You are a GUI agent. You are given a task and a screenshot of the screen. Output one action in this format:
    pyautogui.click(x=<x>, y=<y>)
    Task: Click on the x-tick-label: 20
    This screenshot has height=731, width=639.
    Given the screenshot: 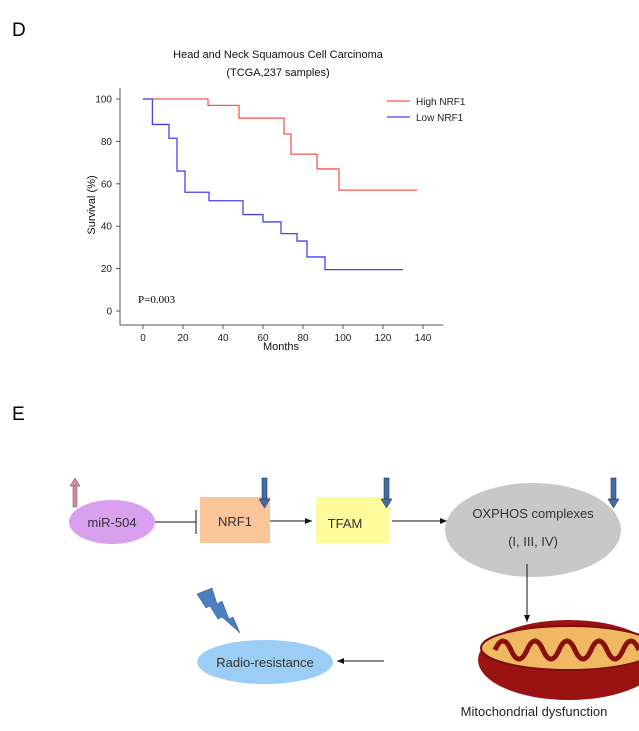 What is the action you would take?
    pyautogui.click(x=183, y=338)
    